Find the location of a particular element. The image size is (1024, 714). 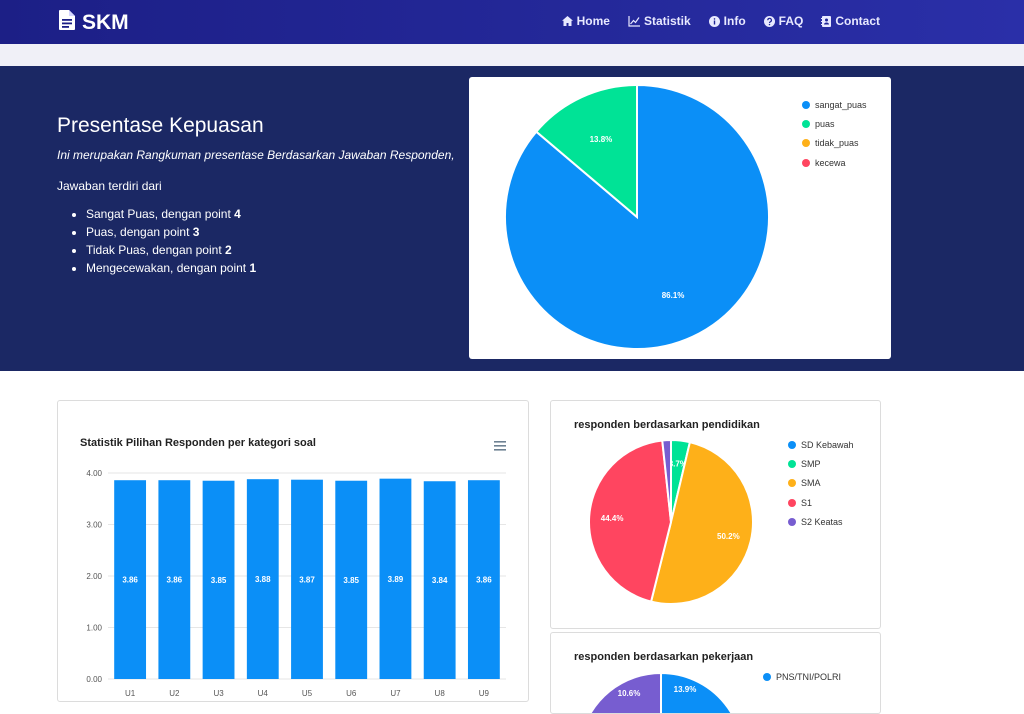

legend-item: puas is located at coordinates (834, 123).